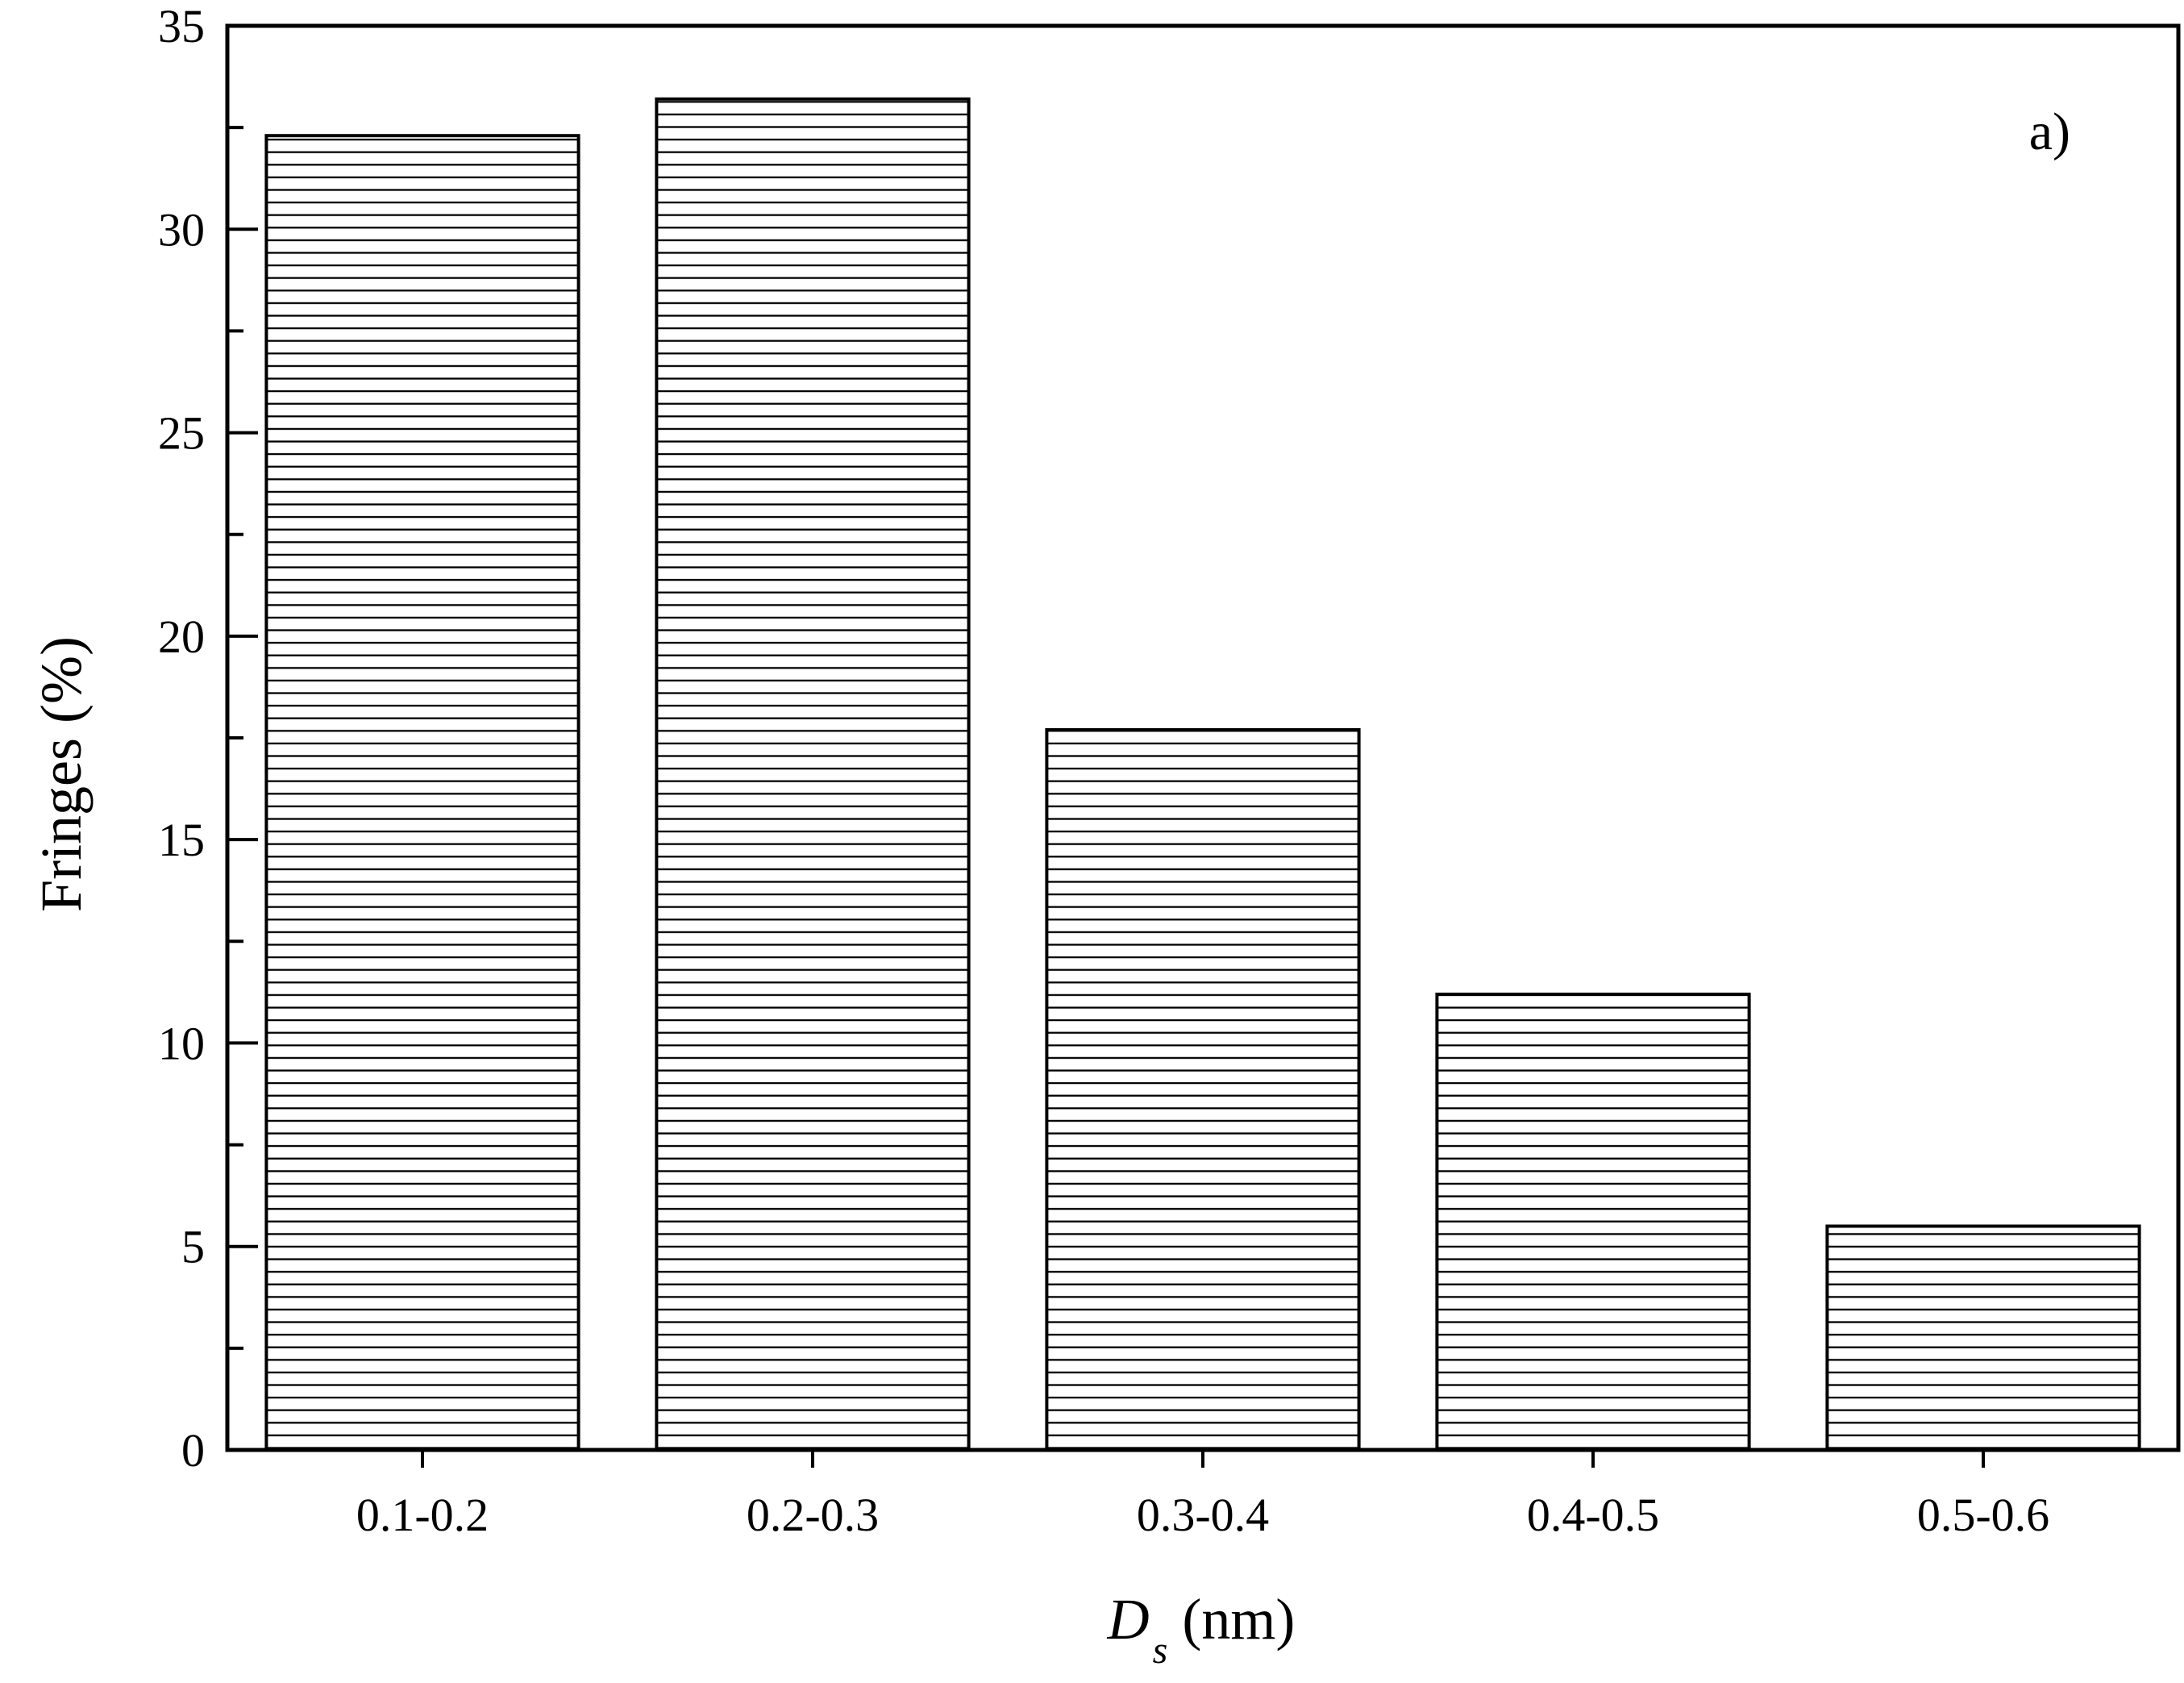 This screenshot has width=2184, height=1683. What do you see at coordinates (1203, 1089) in the screenshot?
I see `bar-0.3-0.4` at bounding box center [1203, 1089].